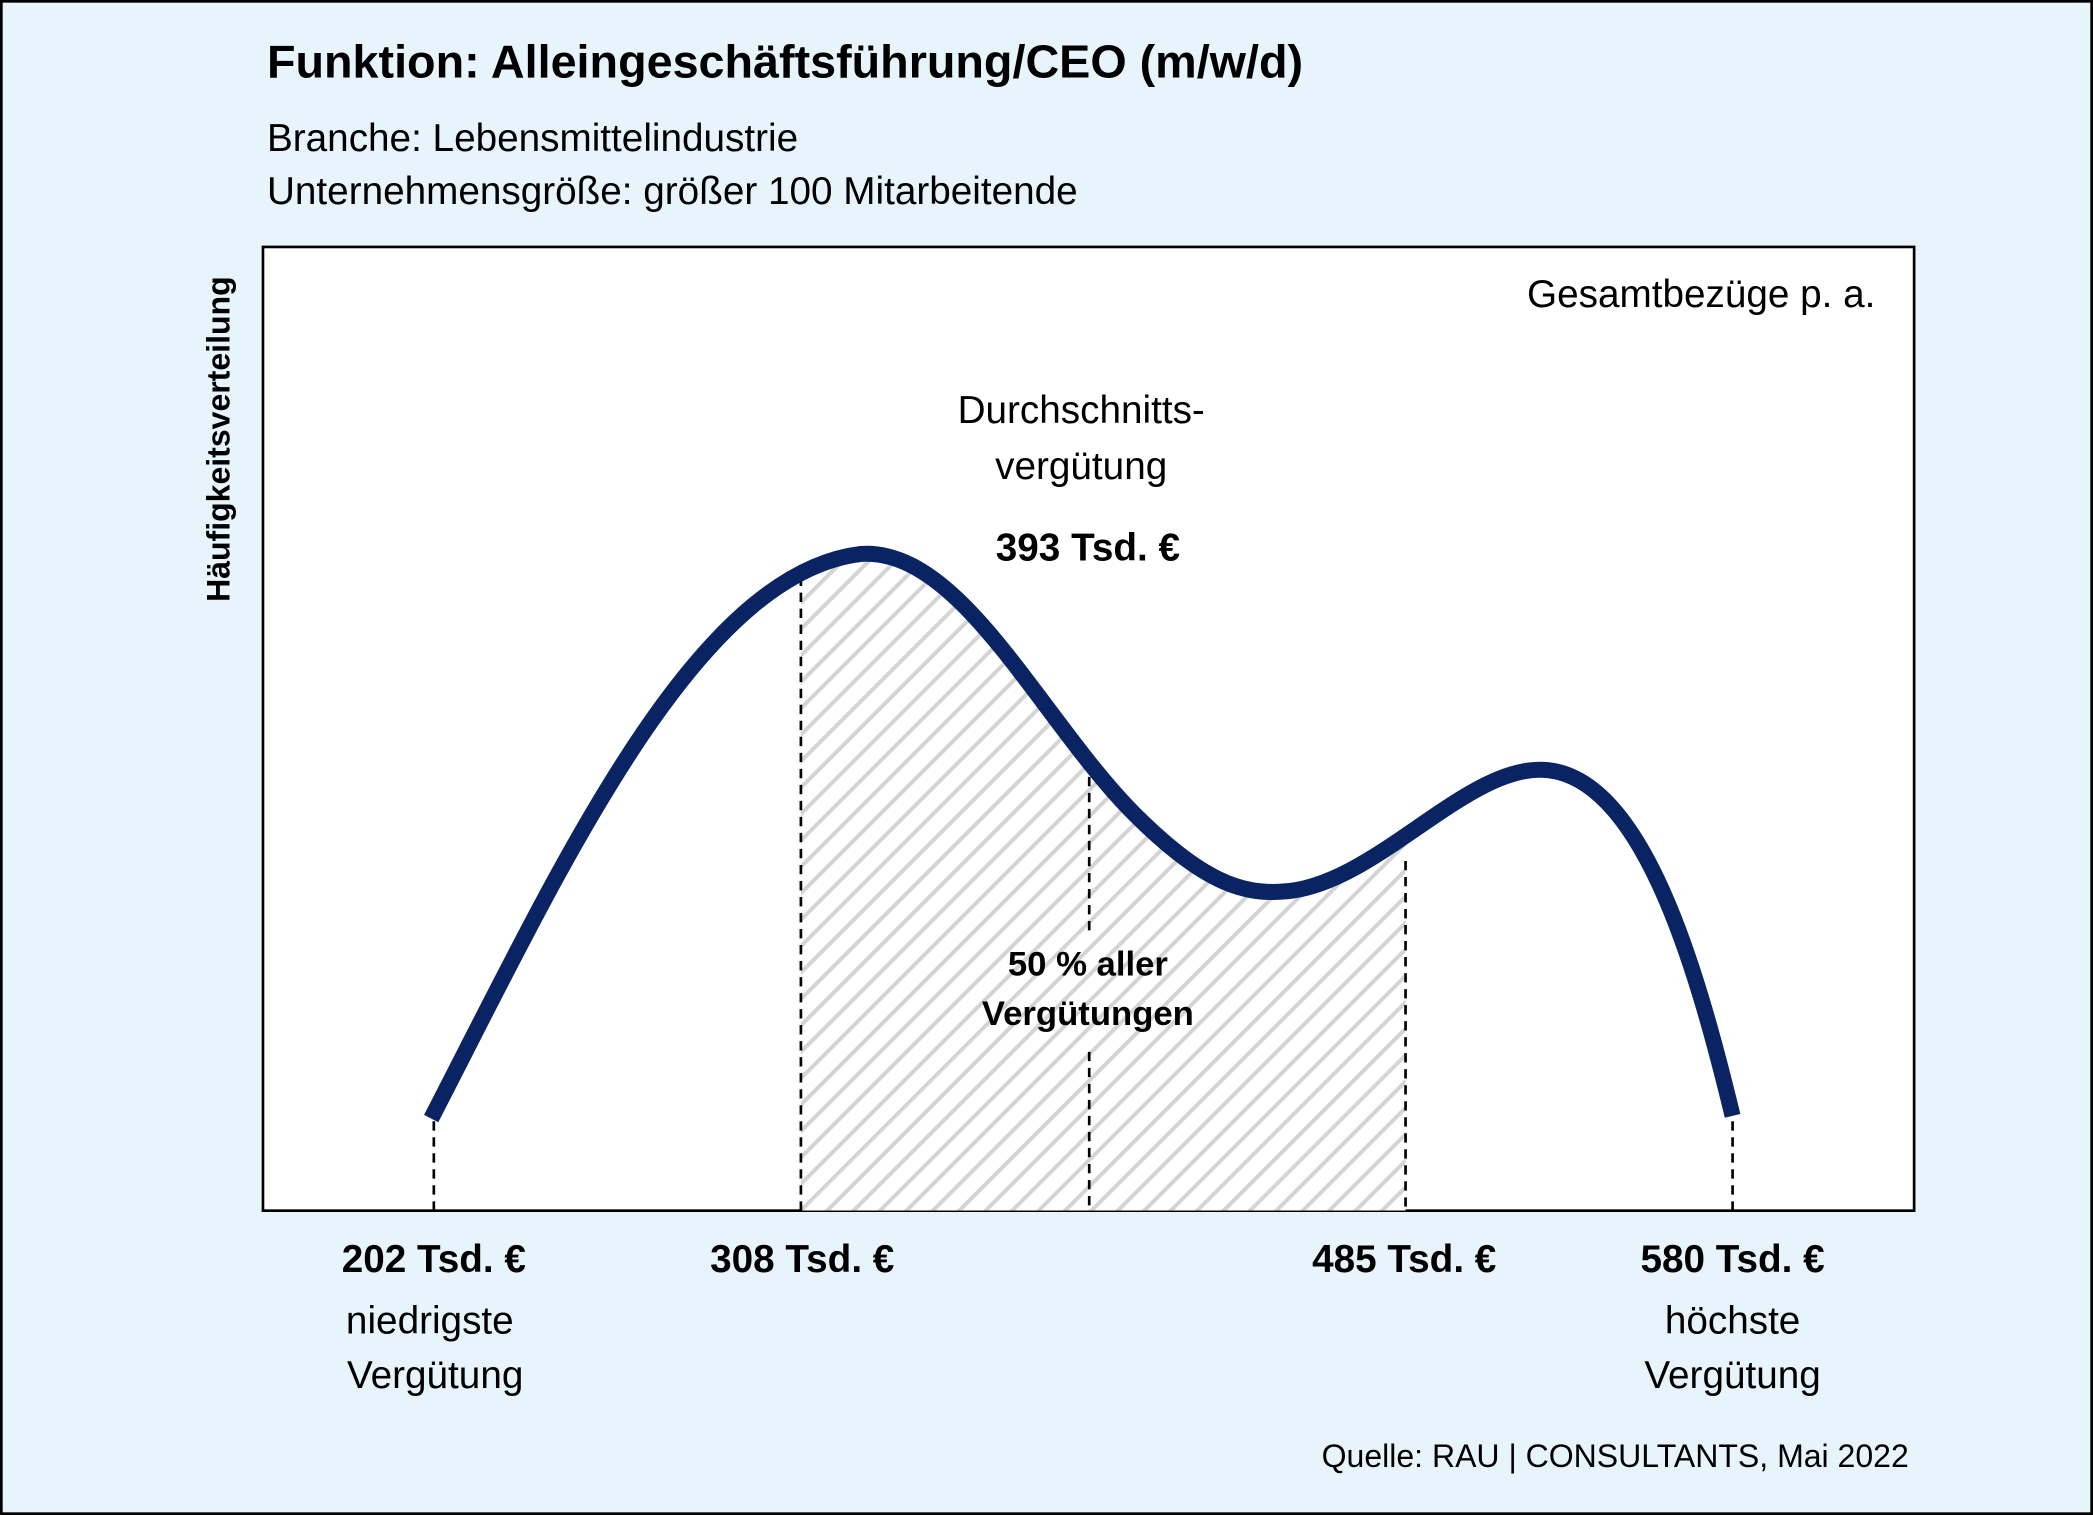 The image size is (2093, 1515). Describe the element at coordinates (1088, 548) in the screenshot. I see `average-value: 393 Tsd. €` at that location.